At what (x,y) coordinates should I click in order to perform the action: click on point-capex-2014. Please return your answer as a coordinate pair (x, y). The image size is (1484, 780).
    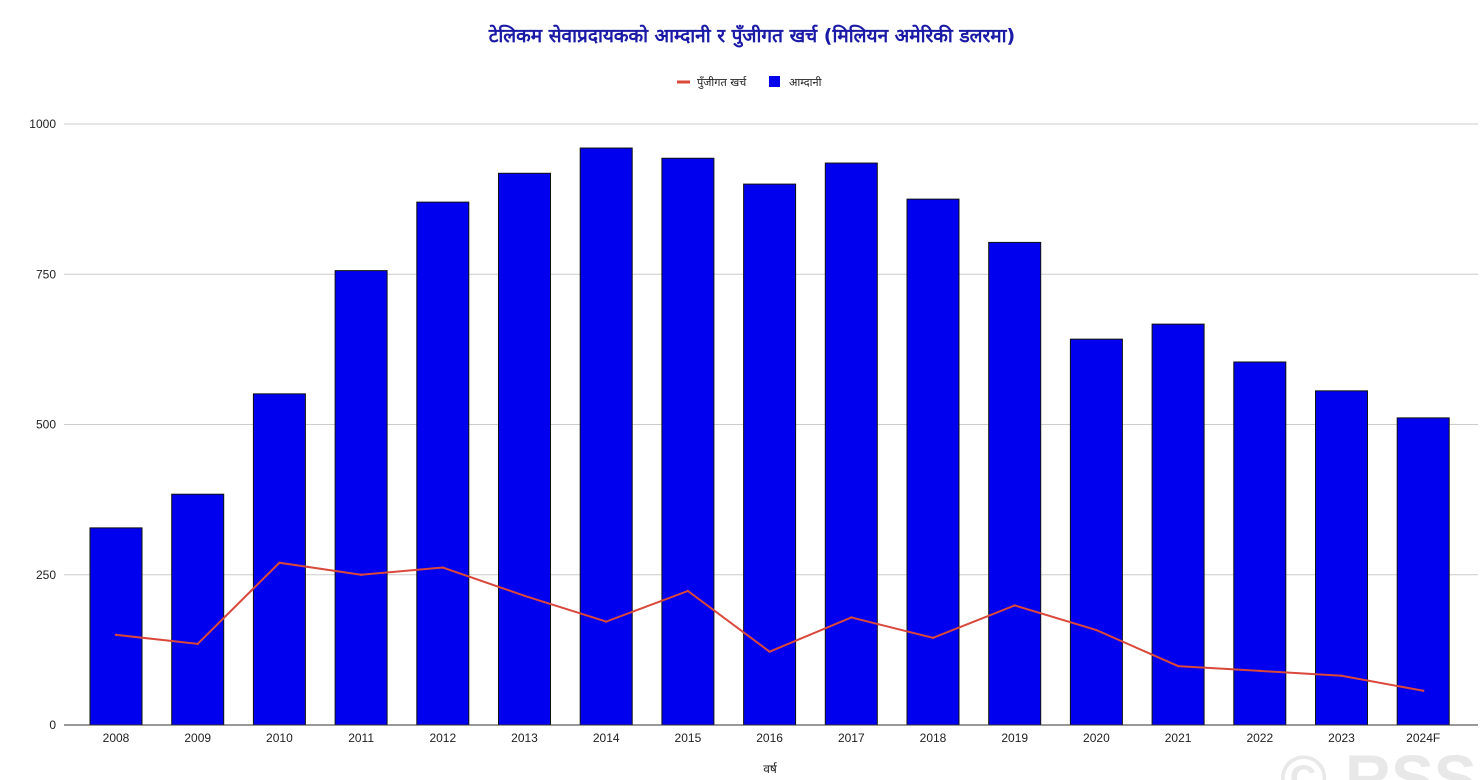
    Looking at the image, I should click on (606, 621).